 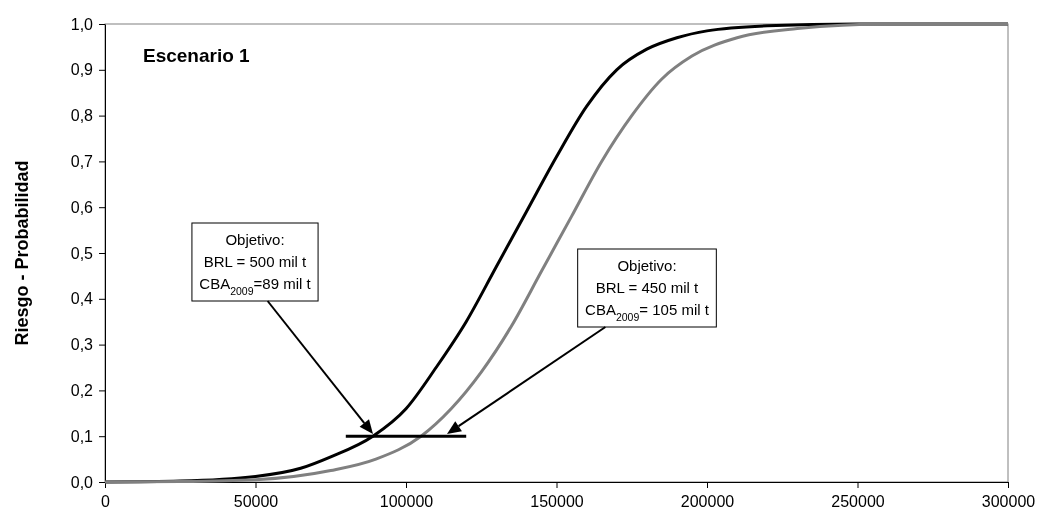 What do you see at coordinates (82, 162) in the screenshot?
I see `y-tick-label: 0,7` at bounding box center [82, 162].